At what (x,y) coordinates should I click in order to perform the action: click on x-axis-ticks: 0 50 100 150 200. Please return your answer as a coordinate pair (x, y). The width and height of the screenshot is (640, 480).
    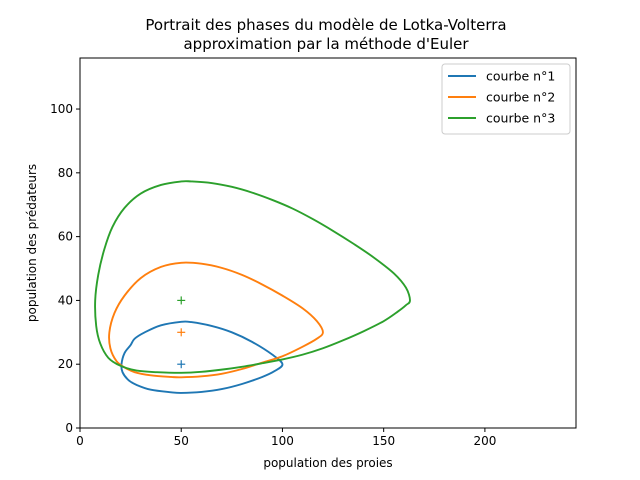
    Looking at the image, I should click on (286, 438).